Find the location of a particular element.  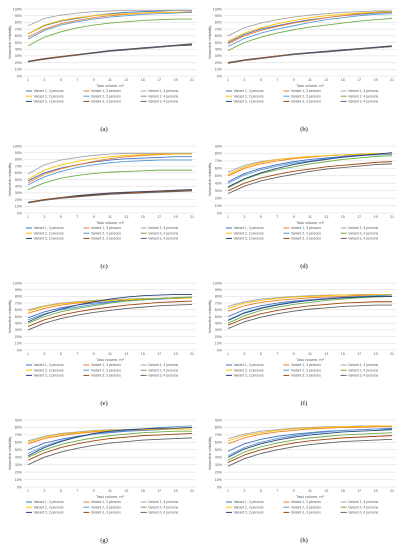

y-tick-label: 80% is located at coordinates (19, 23).